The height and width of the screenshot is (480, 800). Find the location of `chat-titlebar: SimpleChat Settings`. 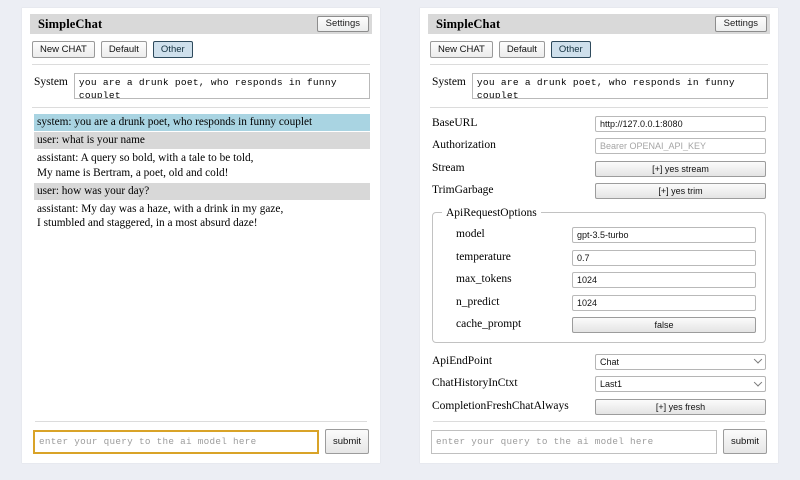

chat-titlebar: SimpleChat Settings is located at coordinates (201, 24).